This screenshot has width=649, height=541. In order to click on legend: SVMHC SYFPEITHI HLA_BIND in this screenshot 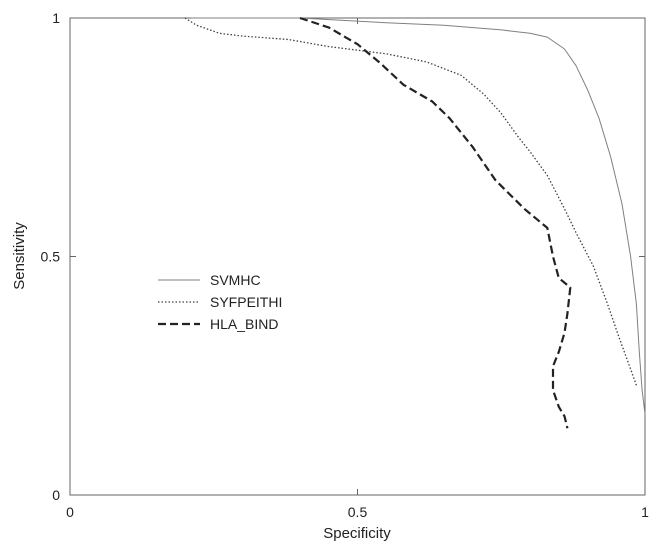, I will do `click(220, 302)`.